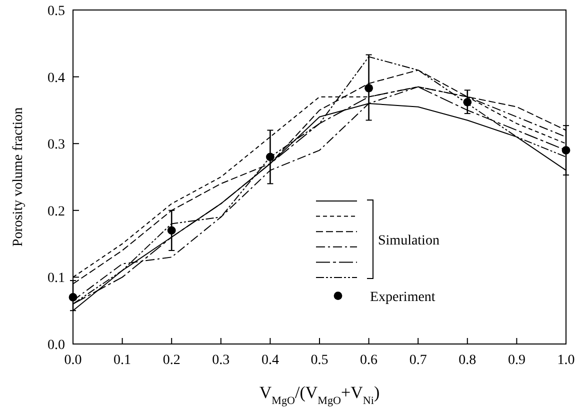 The height and width of the screenshot is (415, 588). What do you see at coordinates (467, 360) in the screenshot?
I see `x-tick-label: 0.8` at bounding box center [467, 360].